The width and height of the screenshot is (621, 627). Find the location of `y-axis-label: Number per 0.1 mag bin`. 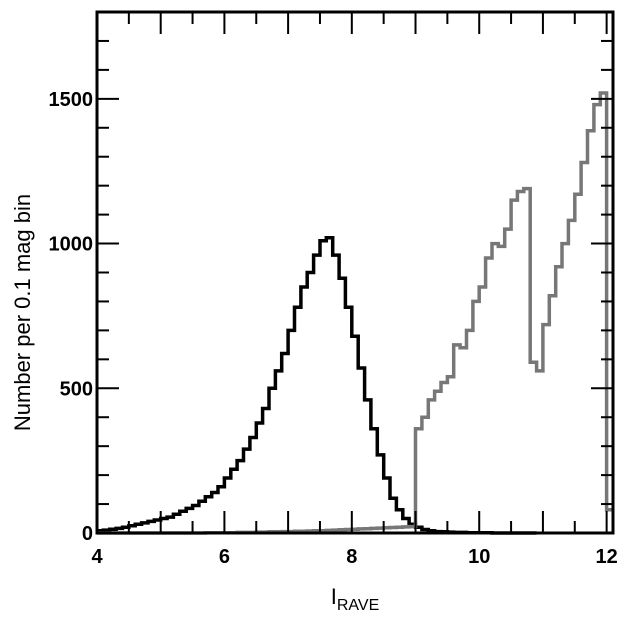

y-axis-label: Number per 0.1 mag bin is located at coordinates (22, 312).